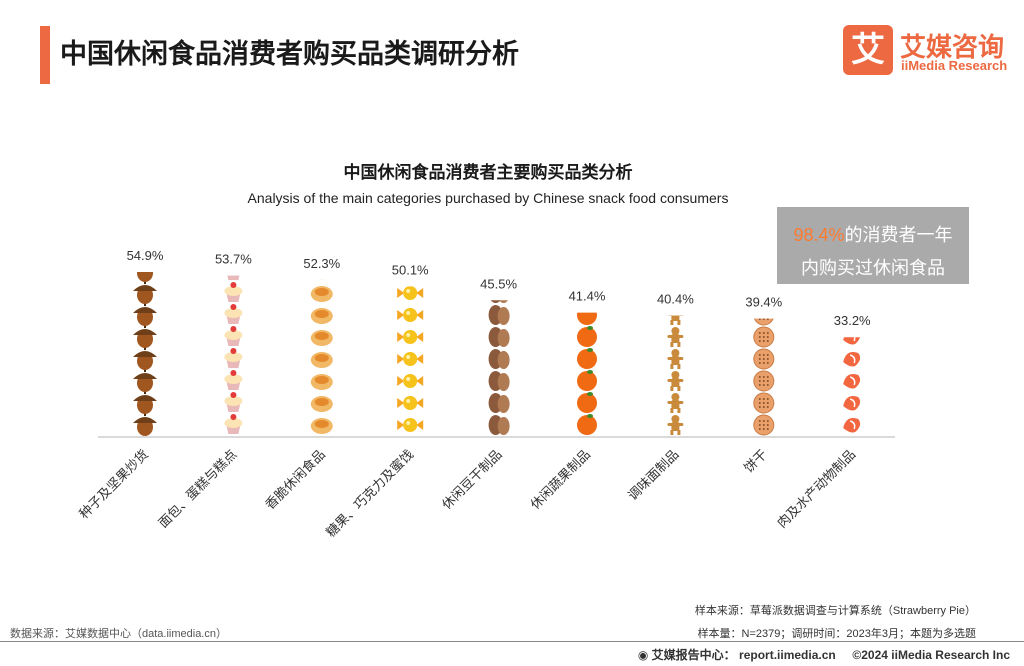 The height and width of the screenshot is (666, 1024). I want to click on category-label-9: 肉及水产动物制品, so click(817, 489).